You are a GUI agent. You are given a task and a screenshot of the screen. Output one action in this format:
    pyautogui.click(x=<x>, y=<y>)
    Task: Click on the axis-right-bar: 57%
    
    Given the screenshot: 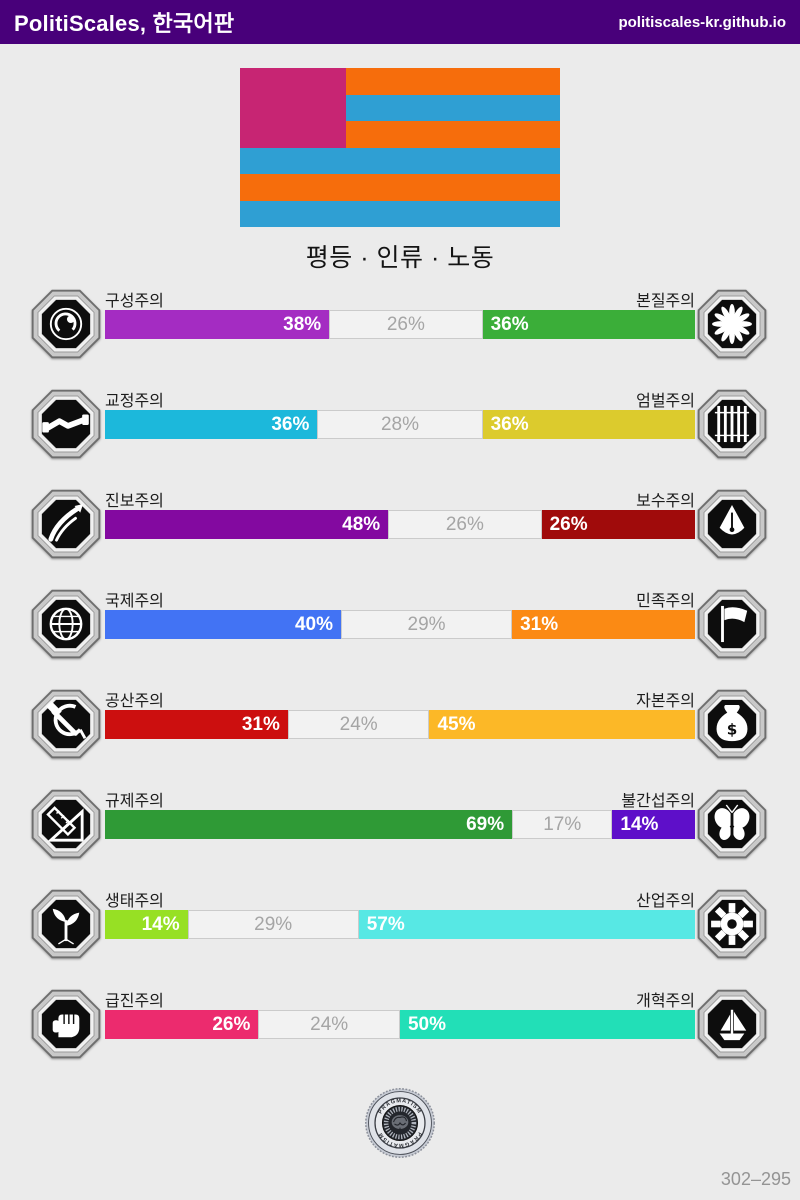 What is the action you would take?
    pyautogui.click(x=526, y=924)
    